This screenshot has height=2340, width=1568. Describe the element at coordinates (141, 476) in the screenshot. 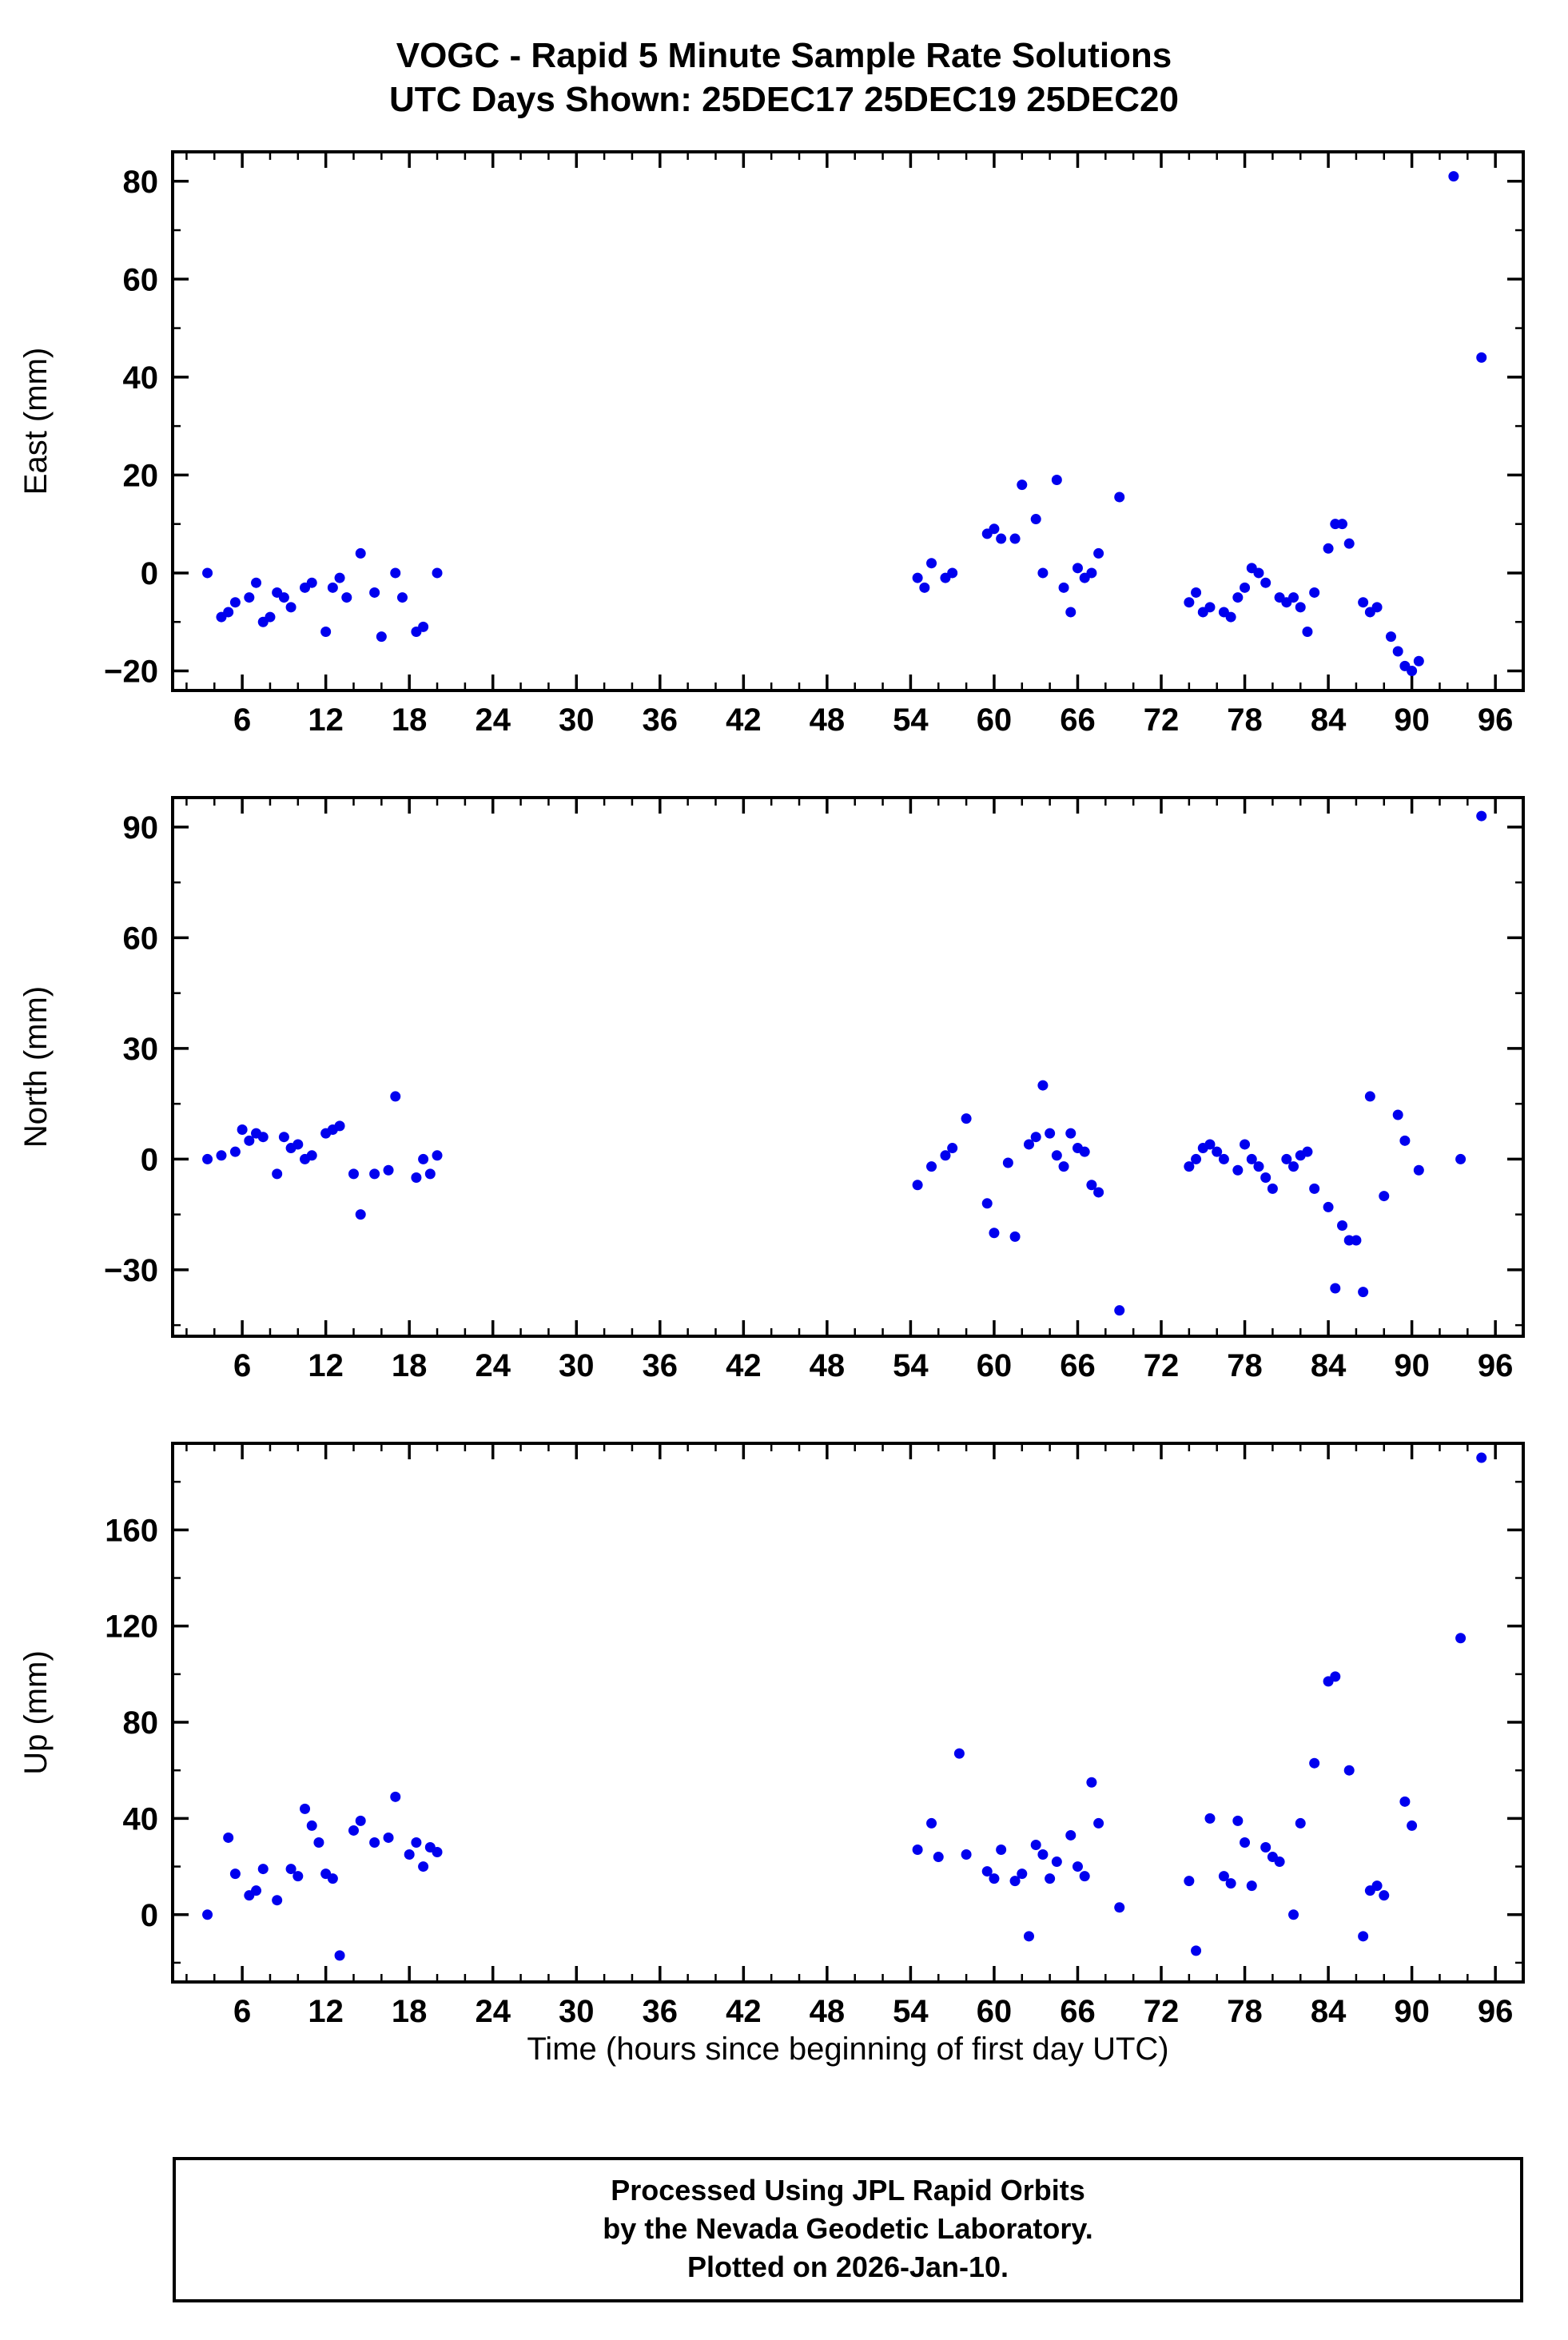

I see `svg-text: 20` at that location.